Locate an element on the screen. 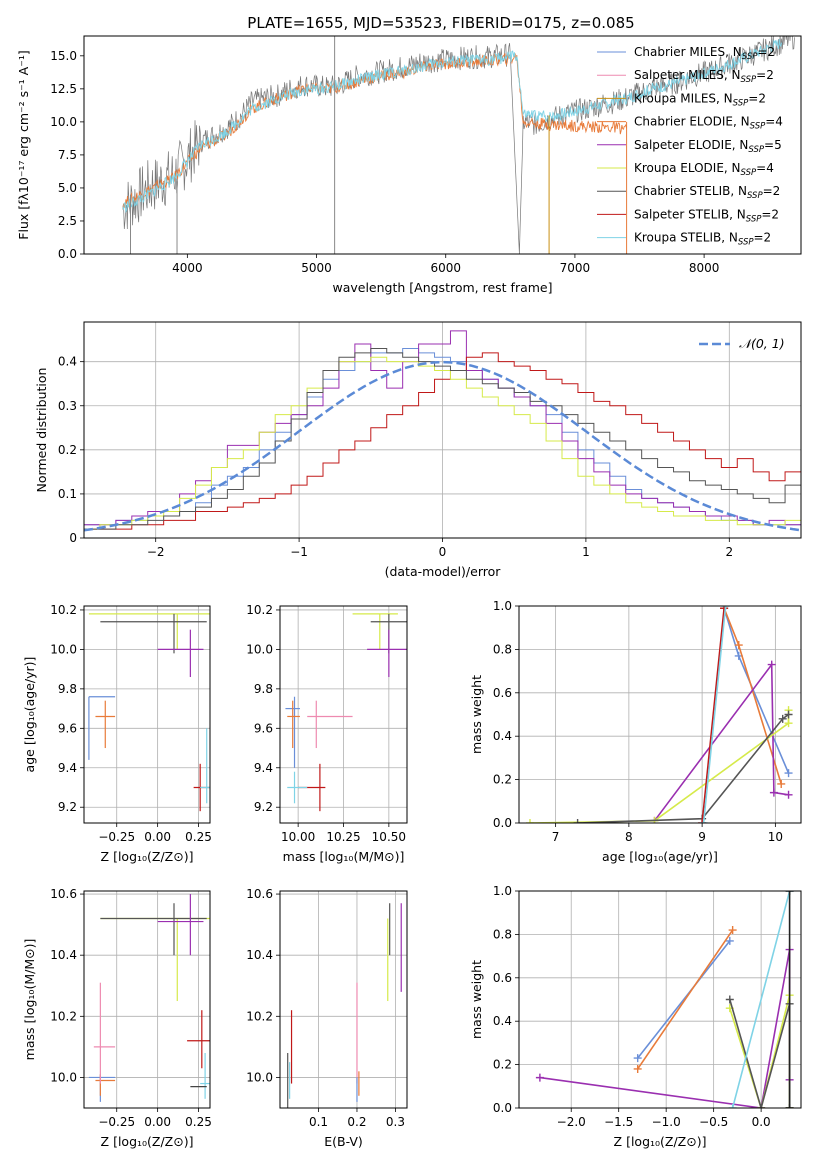 The height and width of the screenshot is (1170, 819). legend-entry: Salpeter STELIB, NSSP=2 is located at coordinates (706, 215).